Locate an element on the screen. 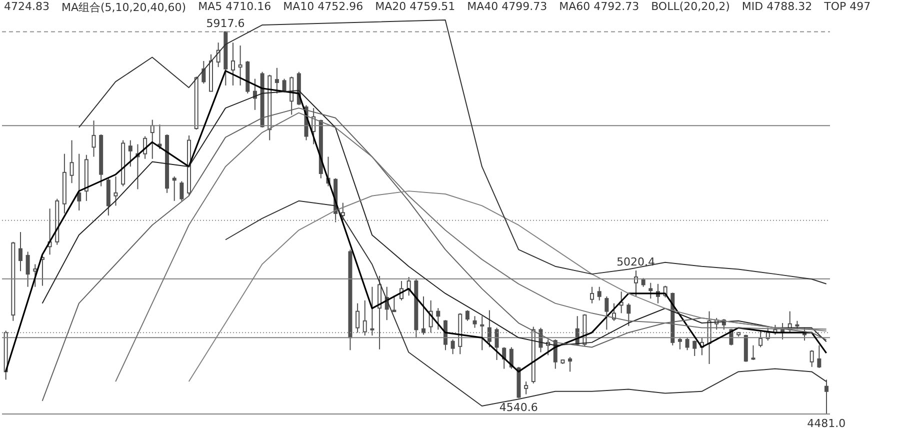 This screenshot has height=435, width=900. text: BOLL(20,20,2) is located at coordinates (690, 7).